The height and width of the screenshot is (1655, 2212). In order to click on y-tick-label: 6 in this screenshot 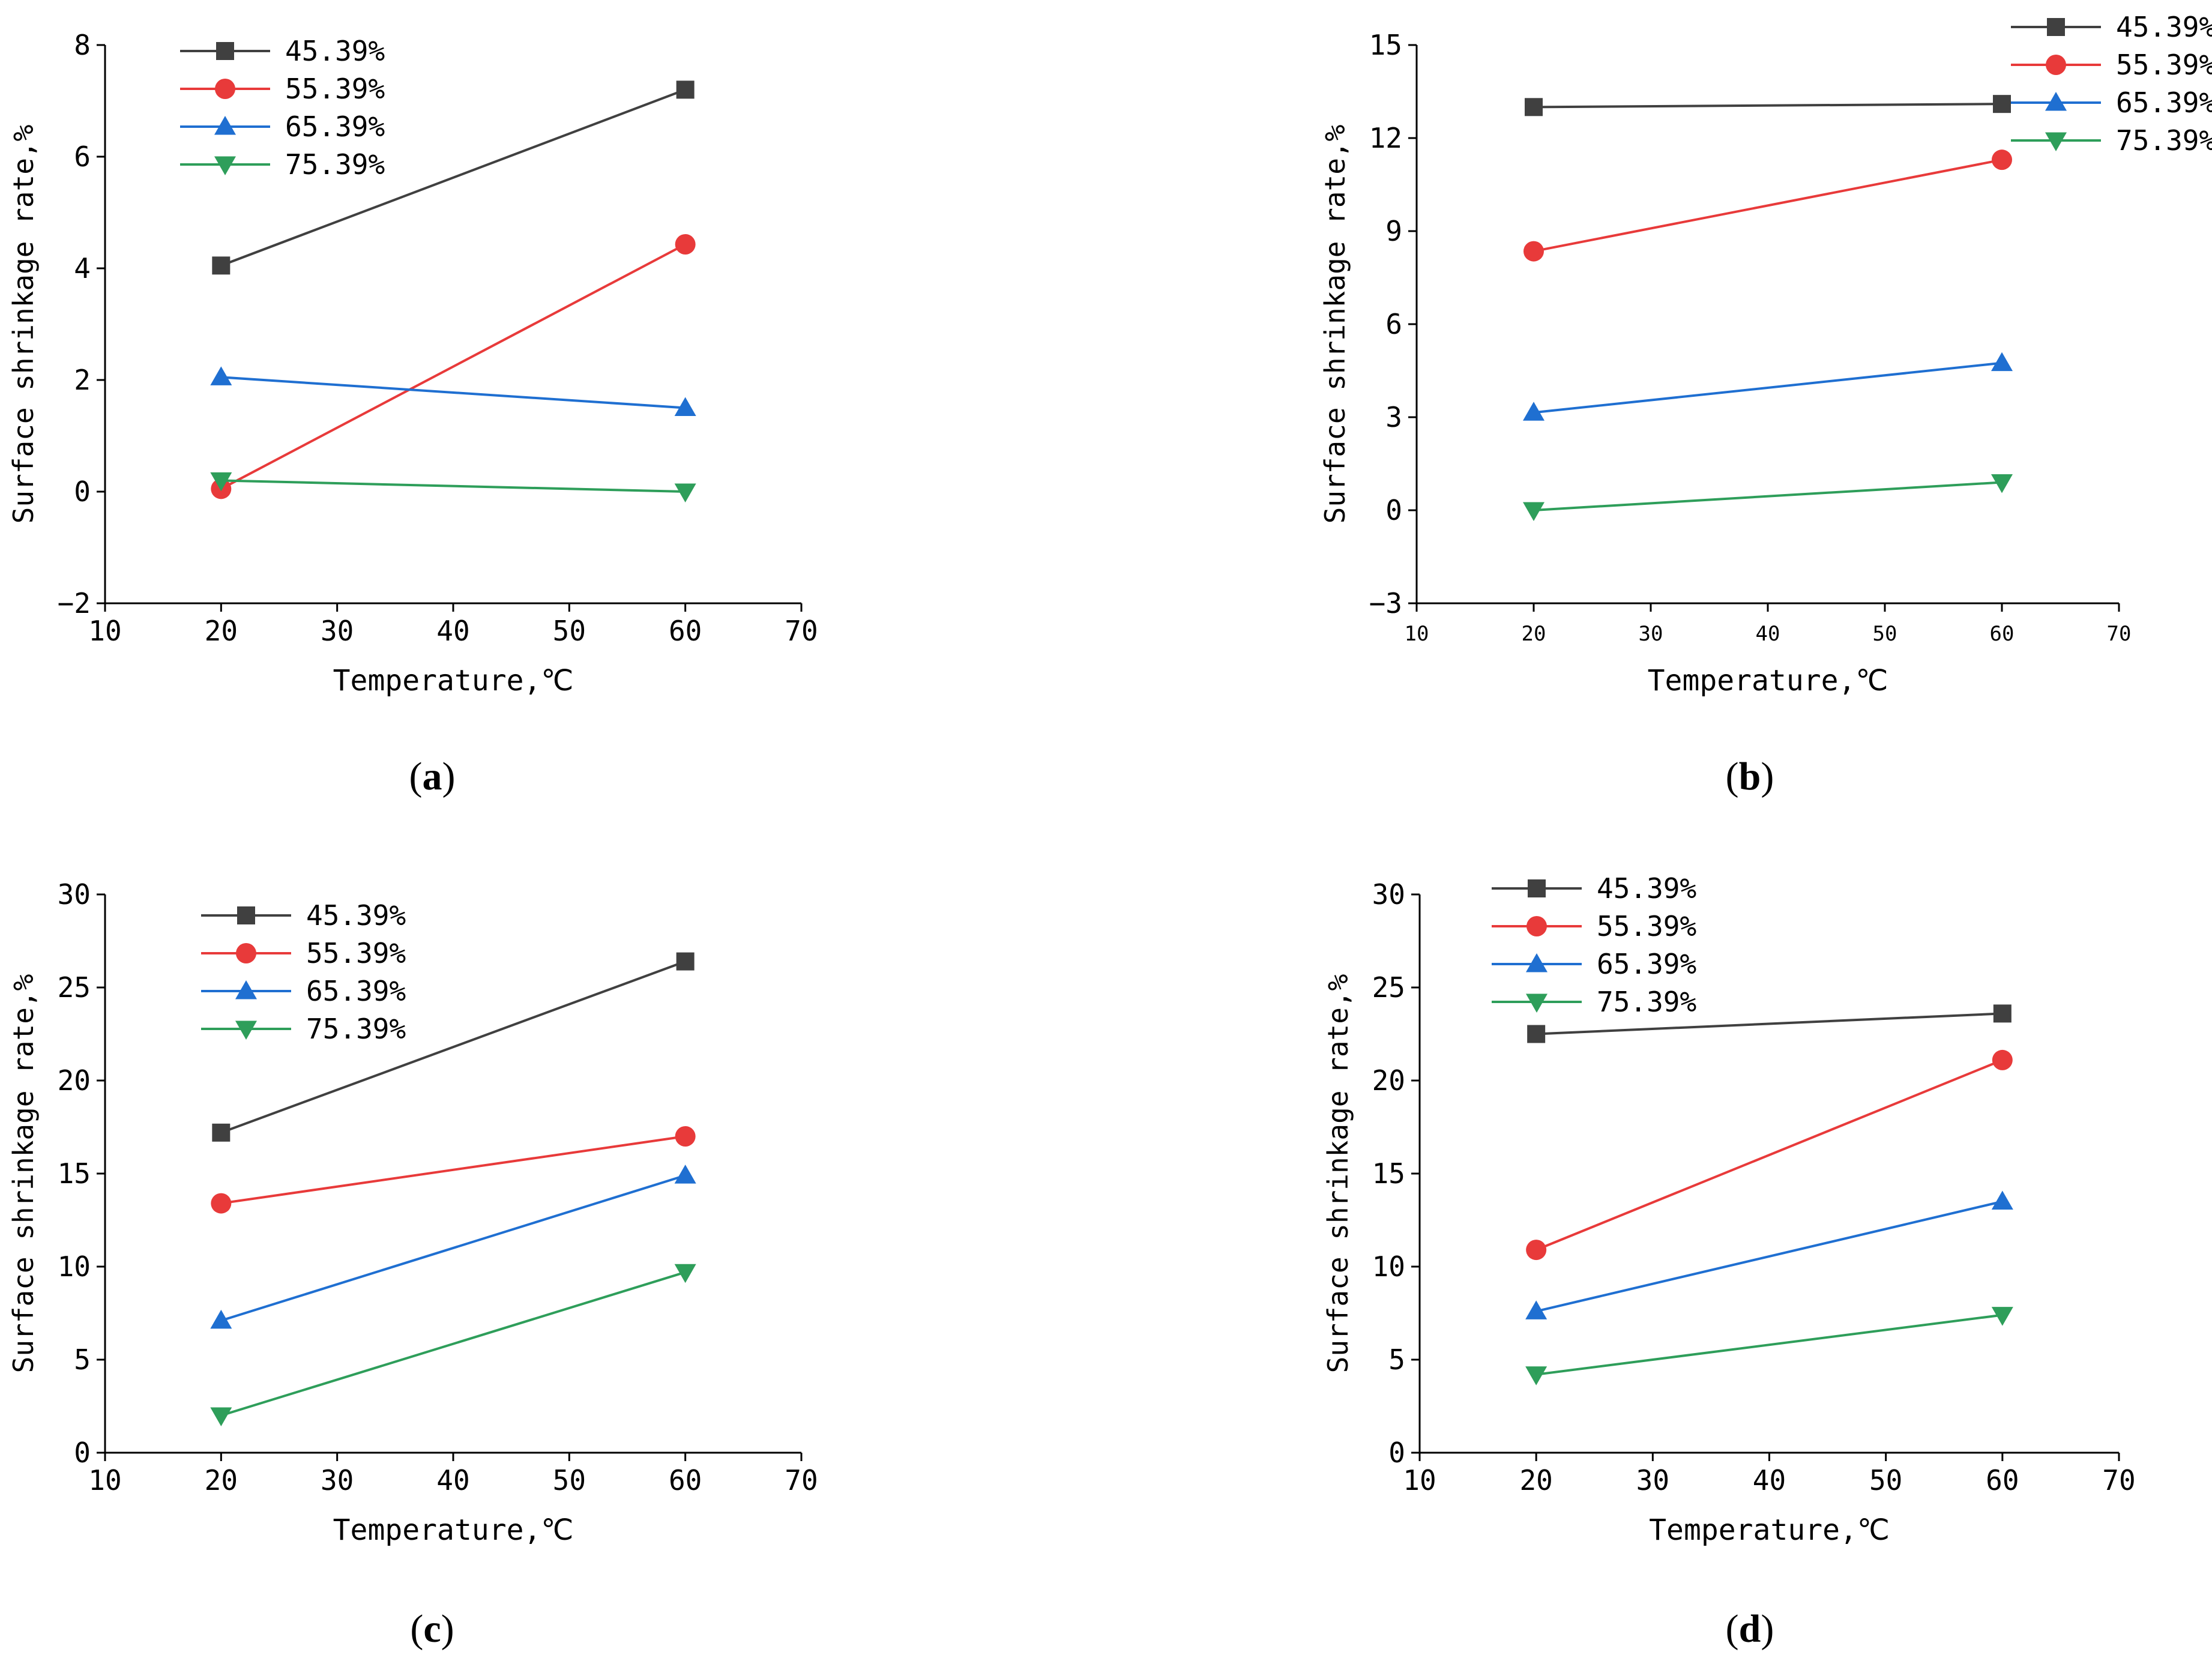, I will do `click(1393, 324)`.